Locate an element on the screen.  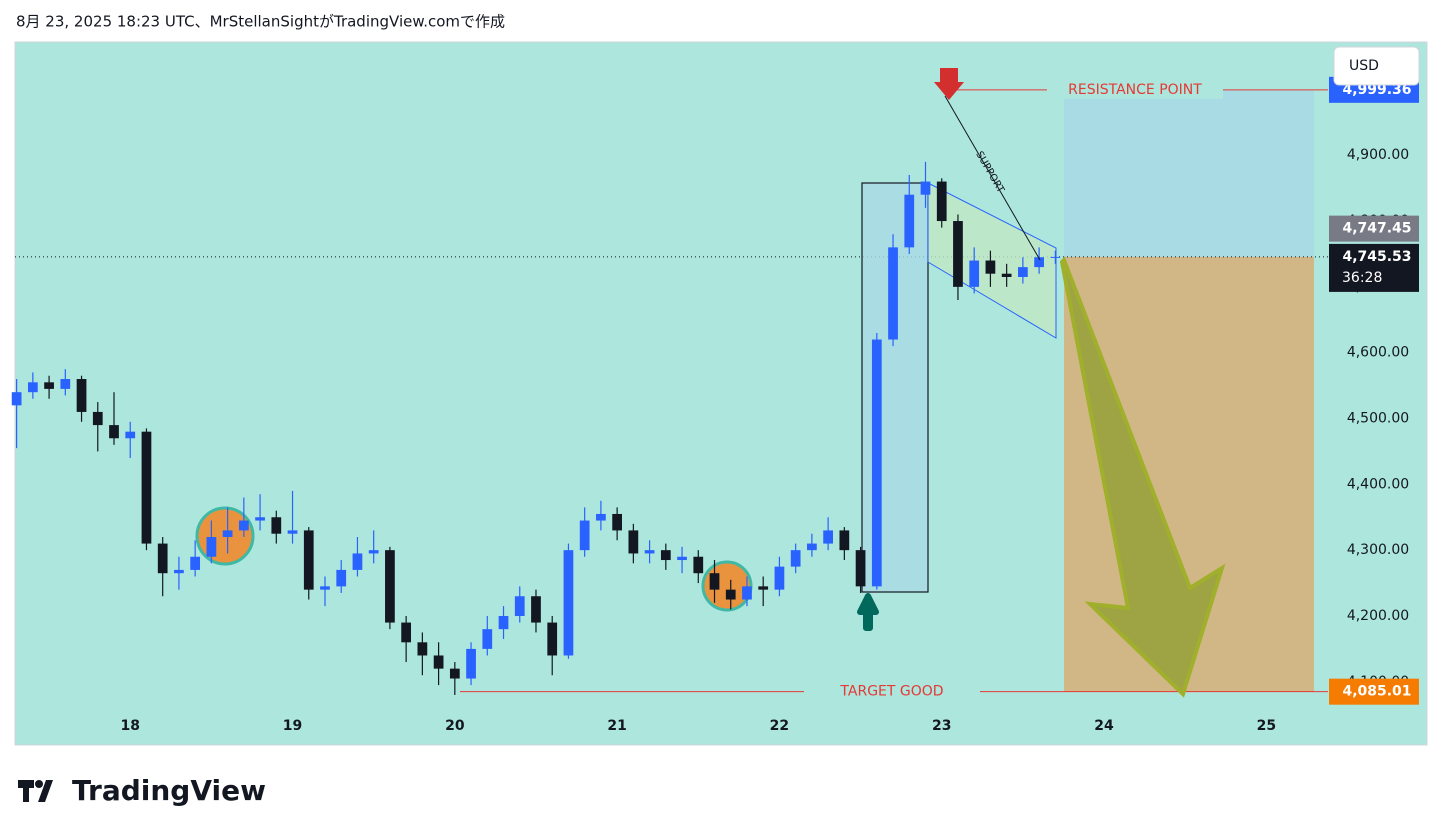
y-tick-label: 4,600.00 is located at coordinates (1378, 353).